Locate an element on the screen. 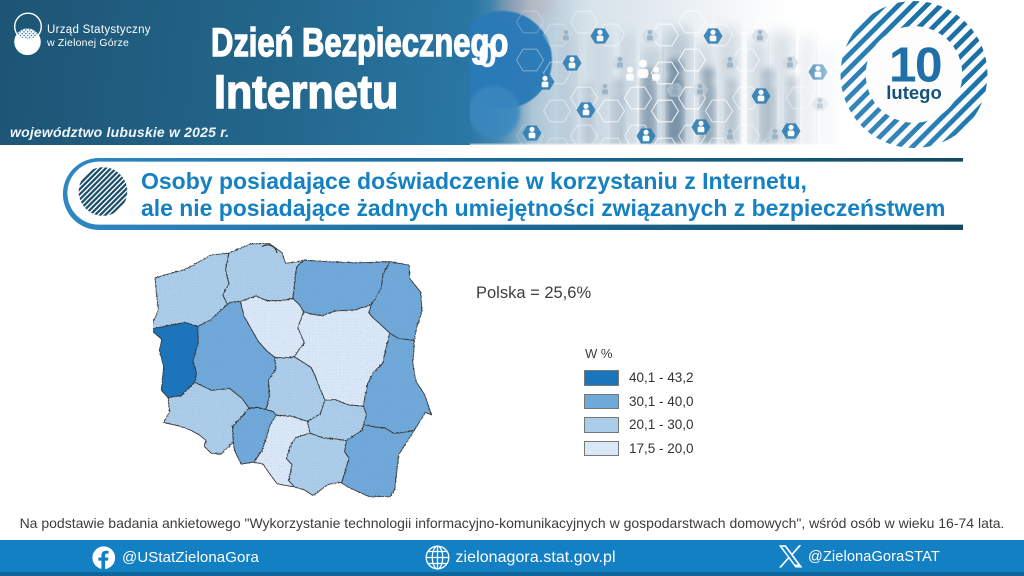 This screenshot has width=1024, height=576. svg-text: 0 is located at coordinates (487, 56).